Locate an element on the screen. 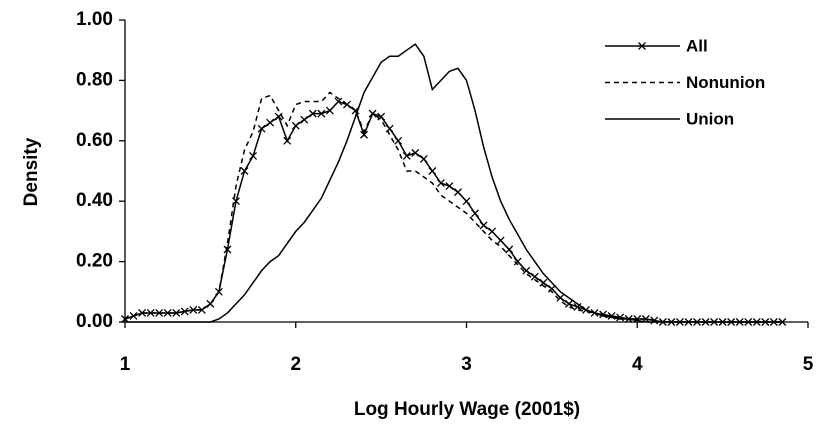 This screenshot has height=427, width=819. x-tick-label: 2 is located at coordinates (295, 364).